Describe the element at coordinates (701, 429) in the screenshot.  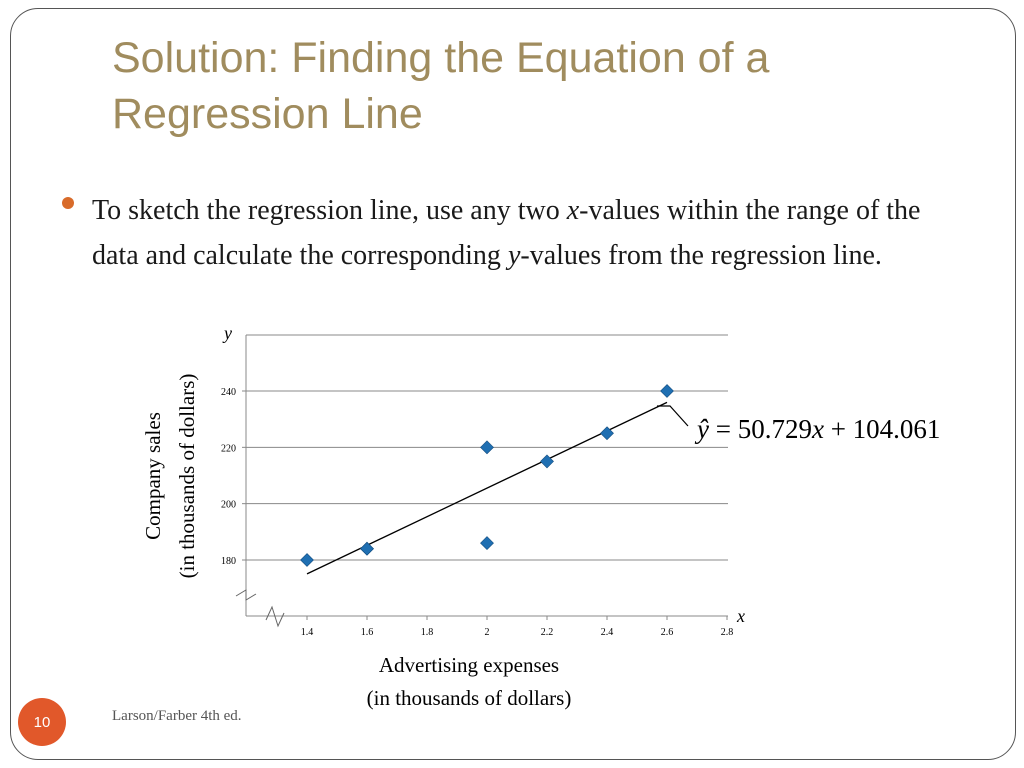
I see `equation-yhat: ŷ` at that location.